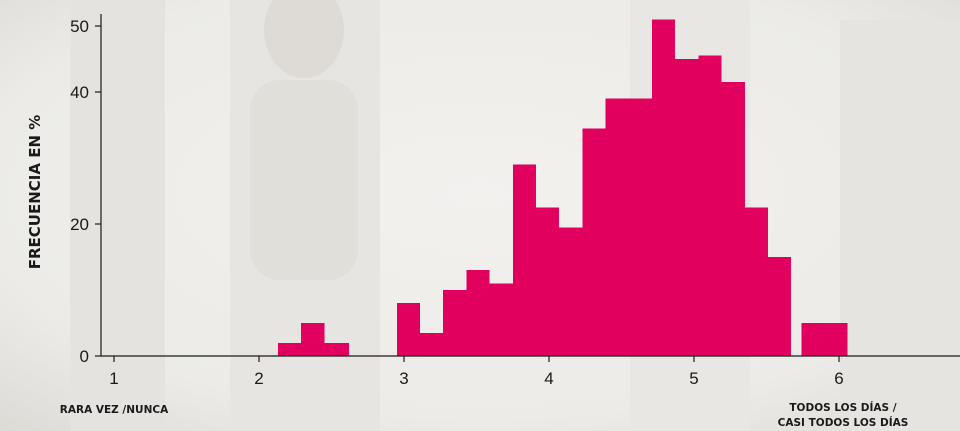 Image resolution: width=960 pixels, height=431 pixels. Describe the element at coordinates (693, 378) in the screenshot. I see `x-tick-label: 5` at that location.